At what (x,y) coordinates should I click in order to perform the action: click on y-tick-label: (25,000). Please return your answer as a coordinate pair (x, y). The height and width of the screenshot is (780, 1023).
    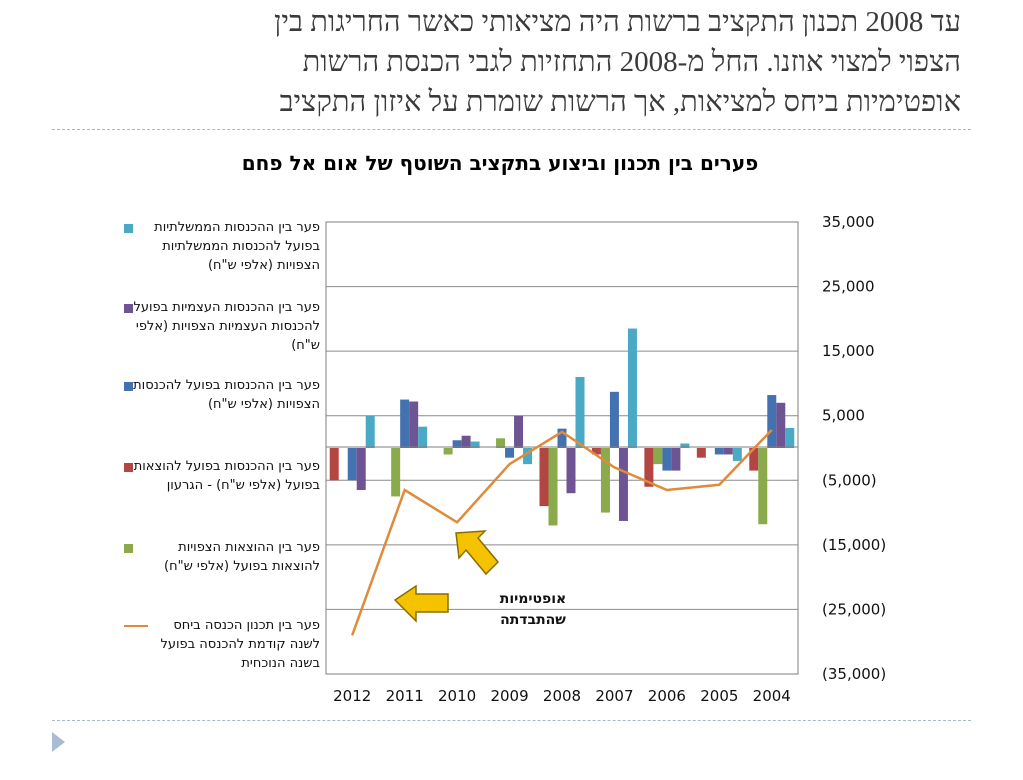
    Looking at the image, I should click on (854, 609).